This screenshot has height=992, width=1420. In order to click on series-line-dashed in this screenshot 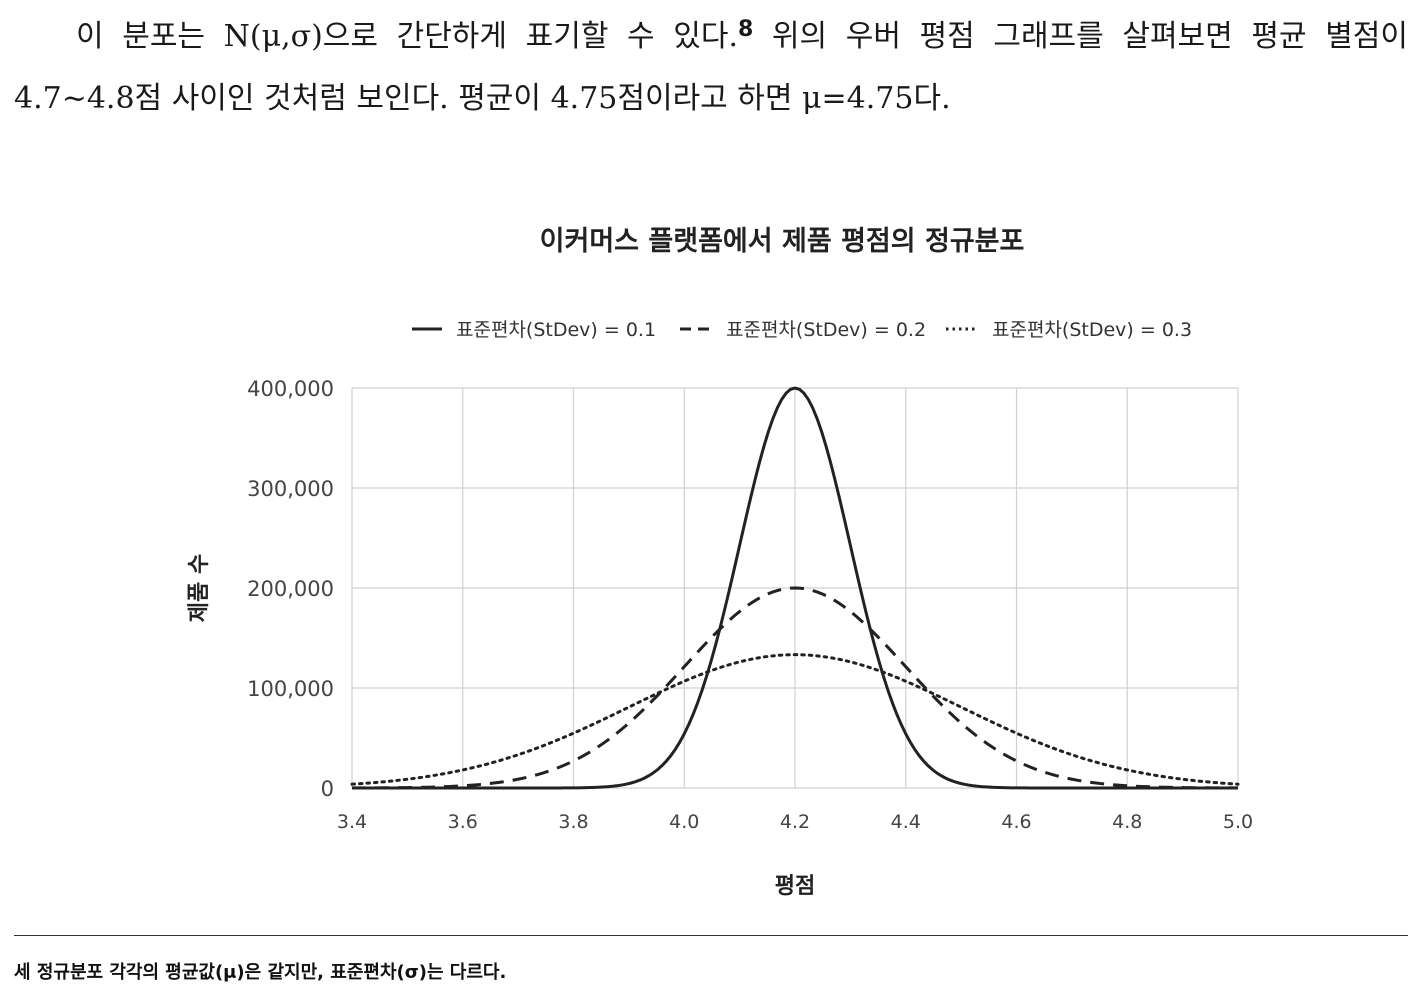, I will do `click(795, 688)`.